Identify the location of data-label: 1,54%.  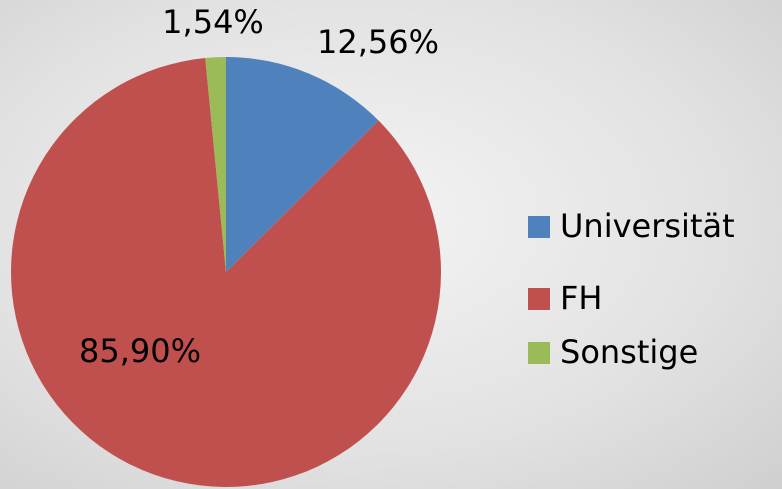
(213, 22).